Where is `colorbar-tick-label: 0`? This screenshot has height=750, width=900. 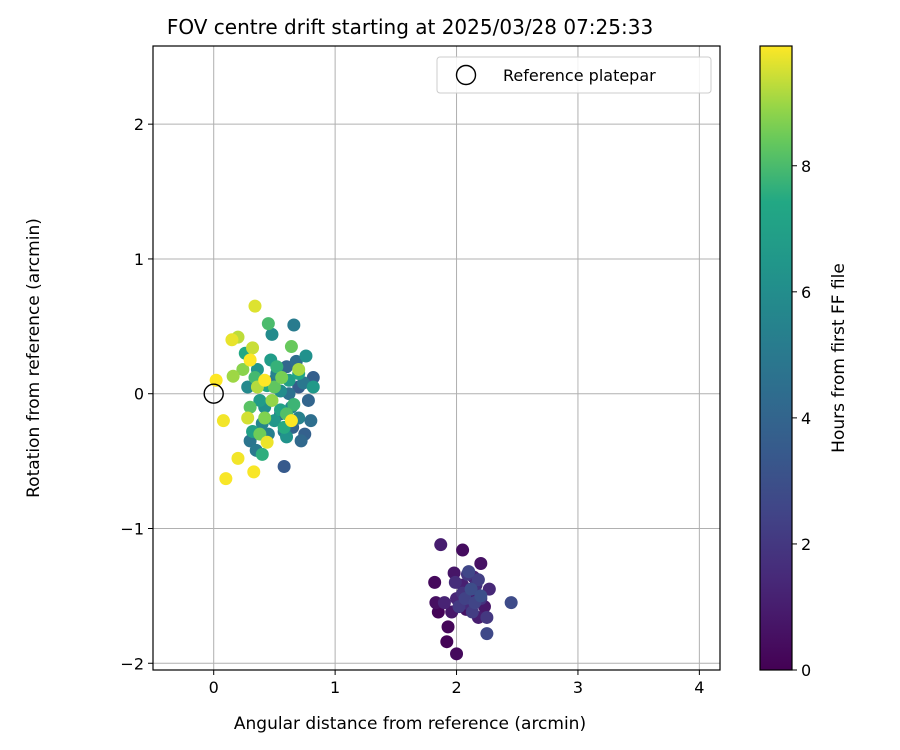 colorbar-tick-label: 0 is located at coordinates (806, 670).